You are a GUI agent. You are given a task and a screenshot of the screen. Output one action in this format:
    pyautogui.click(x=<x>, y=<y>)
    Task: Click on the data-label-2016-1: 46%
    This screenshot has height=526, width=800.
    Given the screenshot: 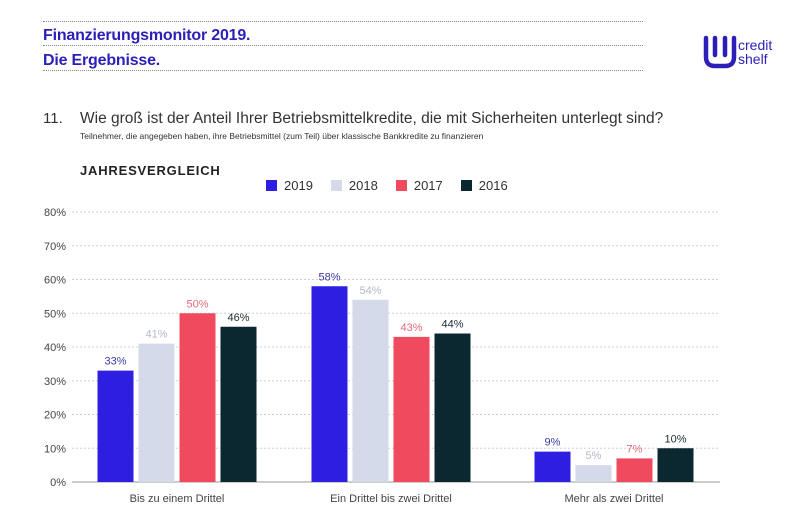 What is the action you would take?
    pyautogui.click(x=238, y=318)
    